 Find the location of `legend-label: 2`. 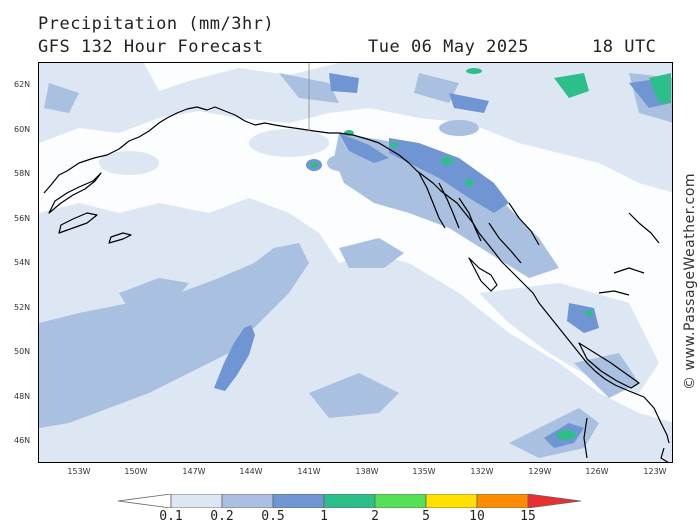

legend-label: 2 is located at coordinates (375, 516).